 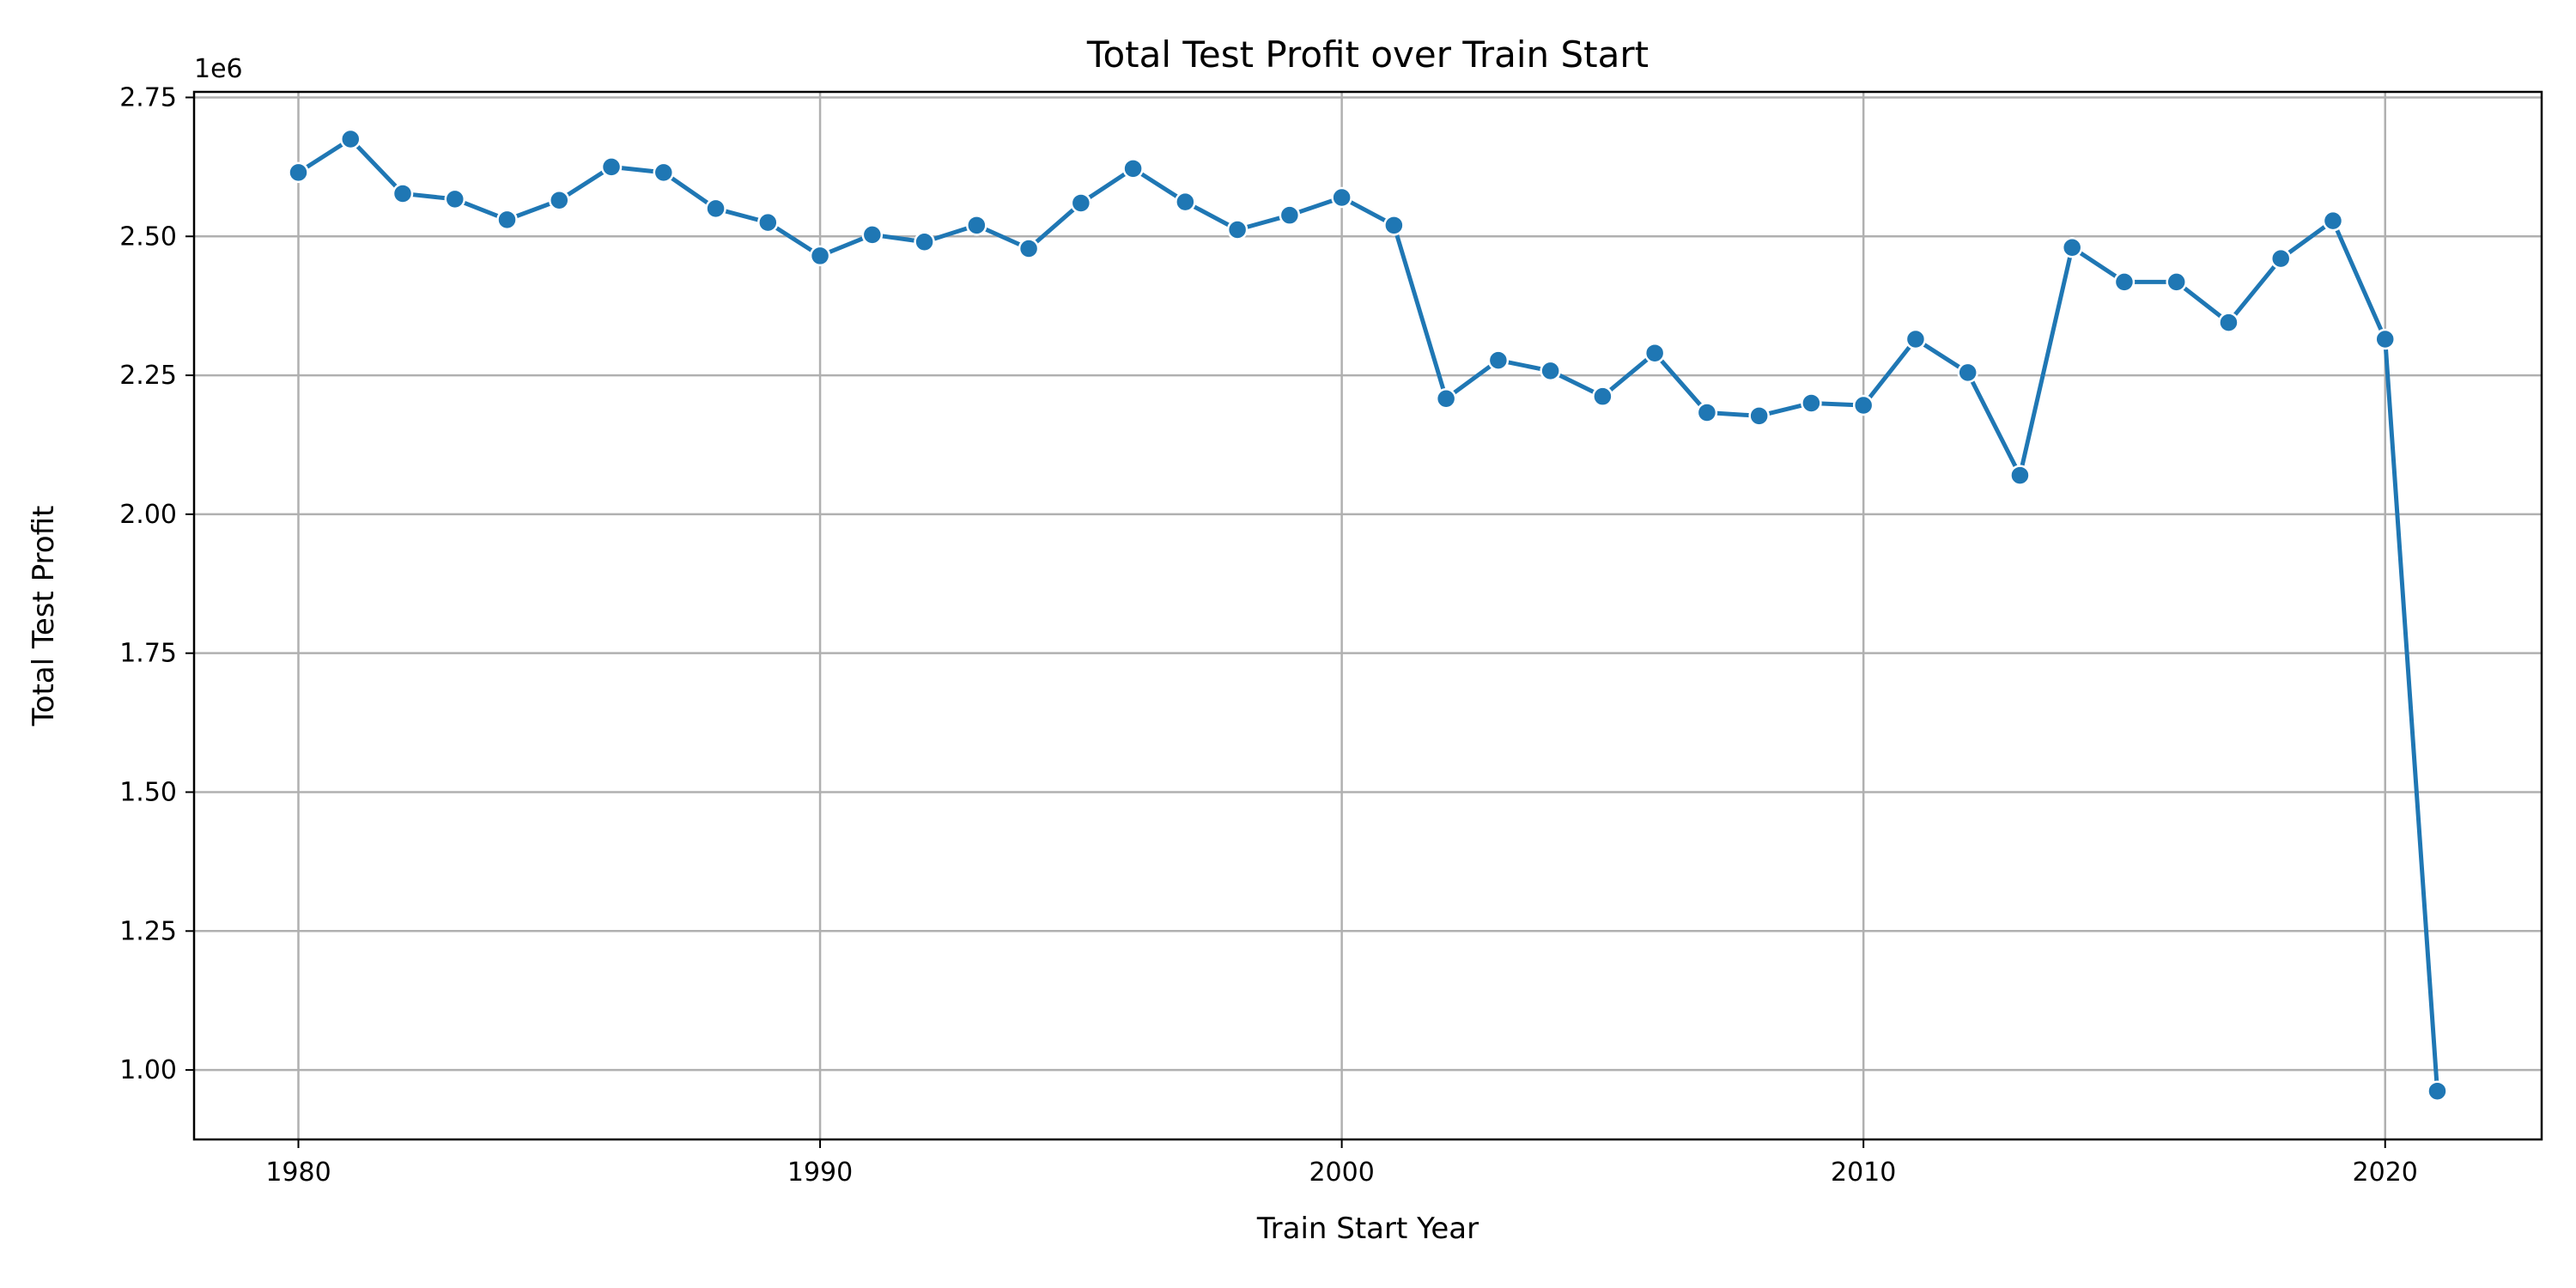 I want to click on x-tick-label: 2010, so click(x=1864, y=1173).